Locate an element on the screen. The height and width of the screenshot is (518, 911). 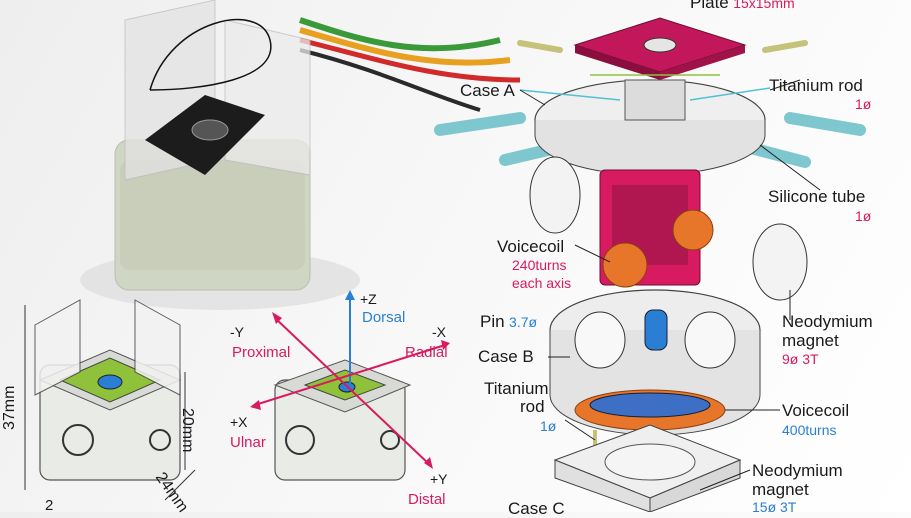
label-pin: Pin 3.7ø is located at coordinates (508, 322).